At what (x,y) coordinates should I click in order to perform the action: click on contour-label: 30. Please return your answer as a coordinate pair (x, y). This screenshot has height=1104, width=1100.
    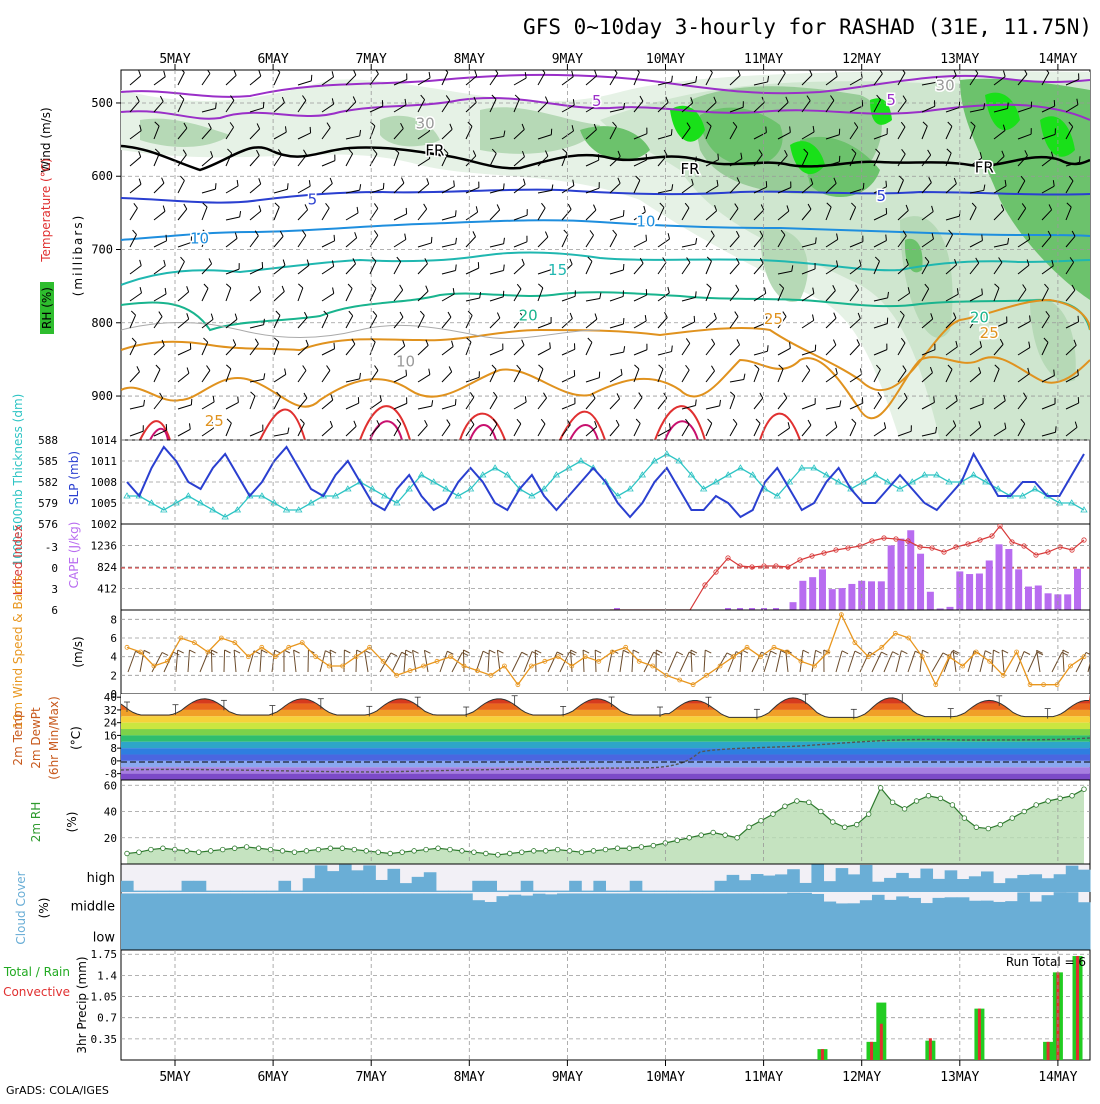
    Looking at the image, I should click on (945, 85).